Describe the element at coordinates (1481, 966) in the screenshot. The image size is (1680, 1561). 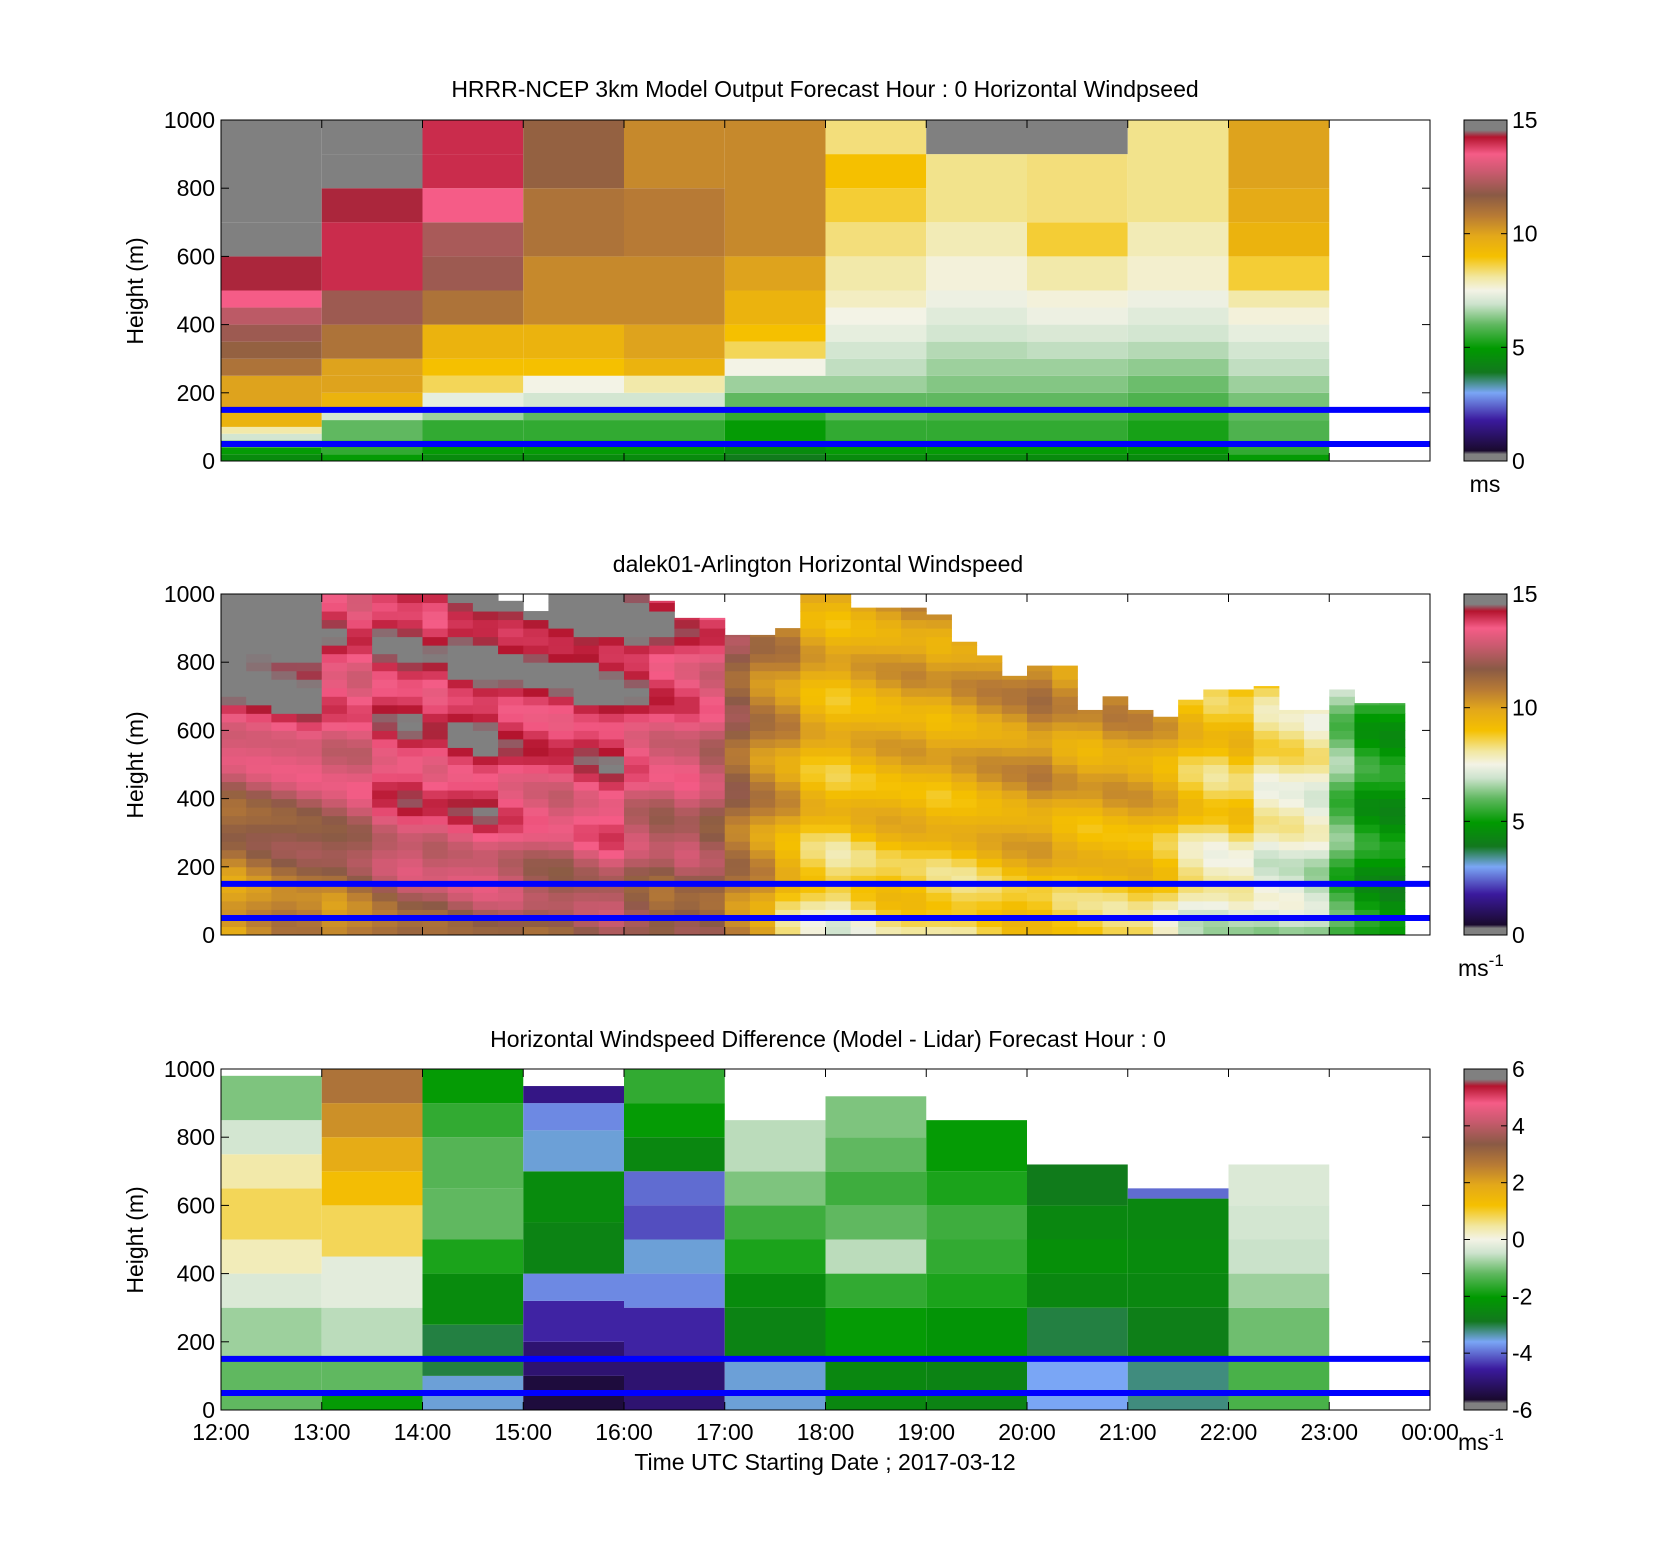
I see `svg-text: ms-1` at that location.